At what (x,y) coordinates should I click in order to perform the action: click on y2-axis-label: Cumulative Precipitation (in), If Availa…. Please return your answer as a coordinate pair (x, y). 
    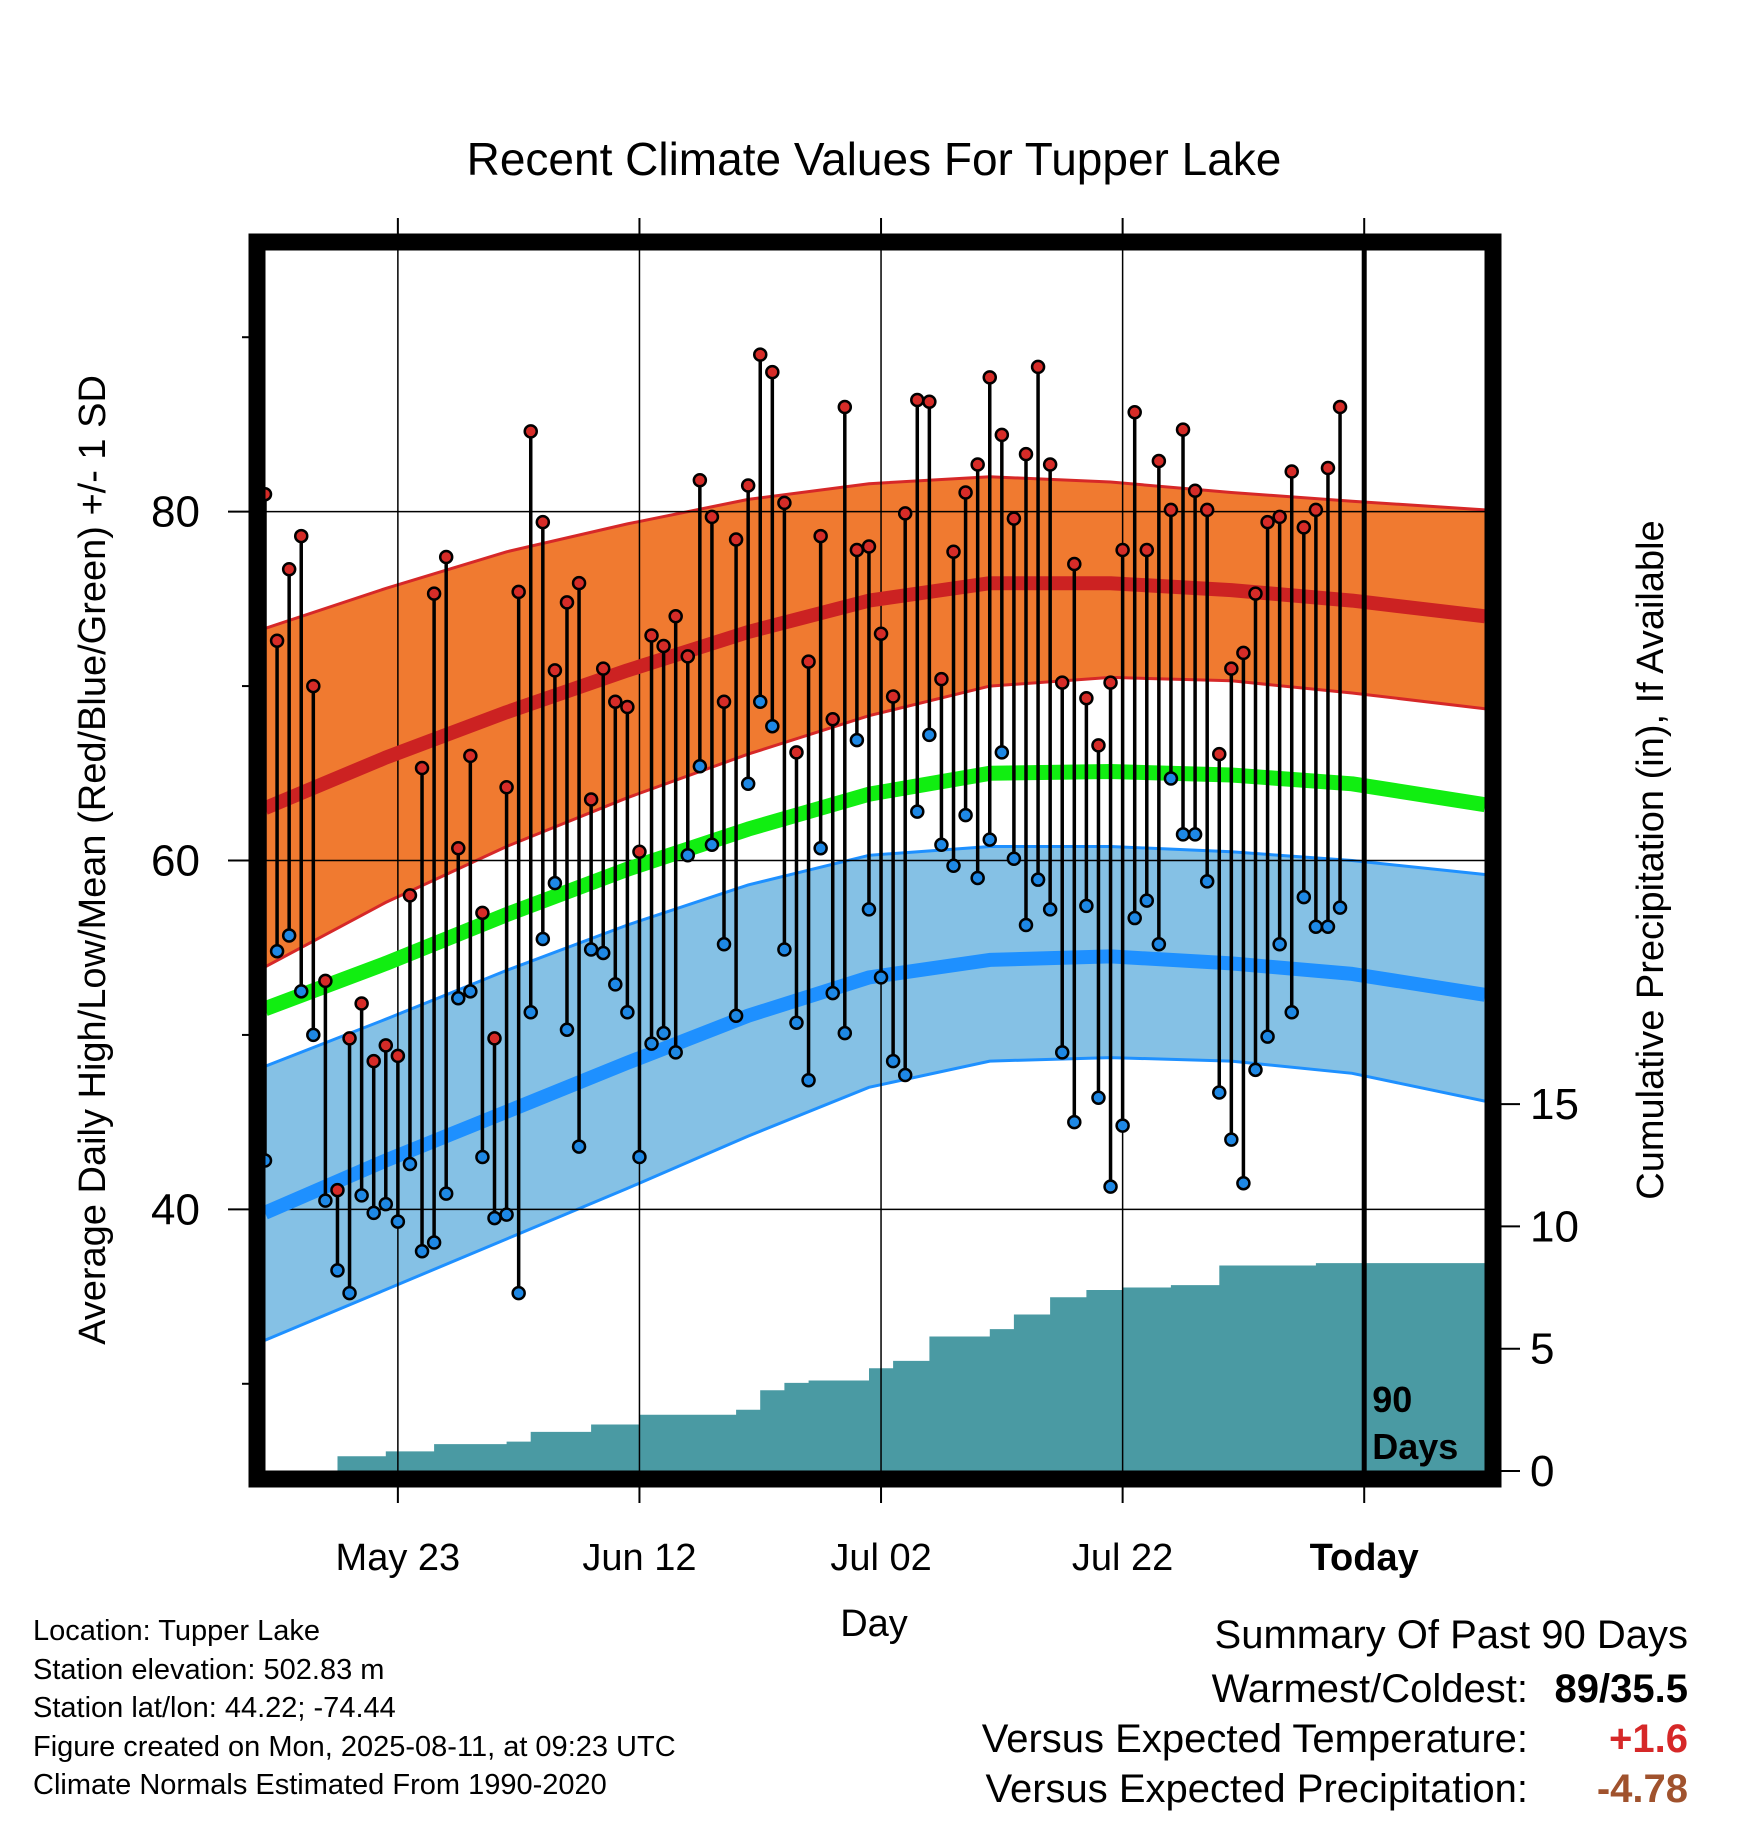
    Looking at the image, I should click on (1651, 859).